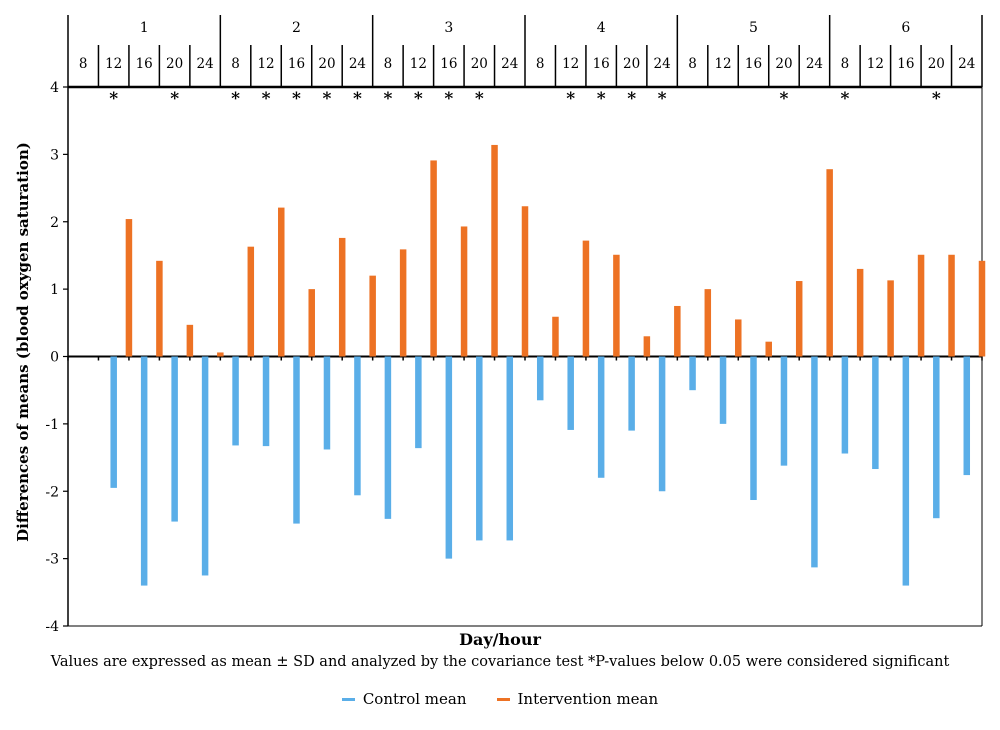 The image size is (1000, 730). Describe the element at coordinates (936, 99) in the screenshot. I see `significance-marker-6-20: *` at that location.